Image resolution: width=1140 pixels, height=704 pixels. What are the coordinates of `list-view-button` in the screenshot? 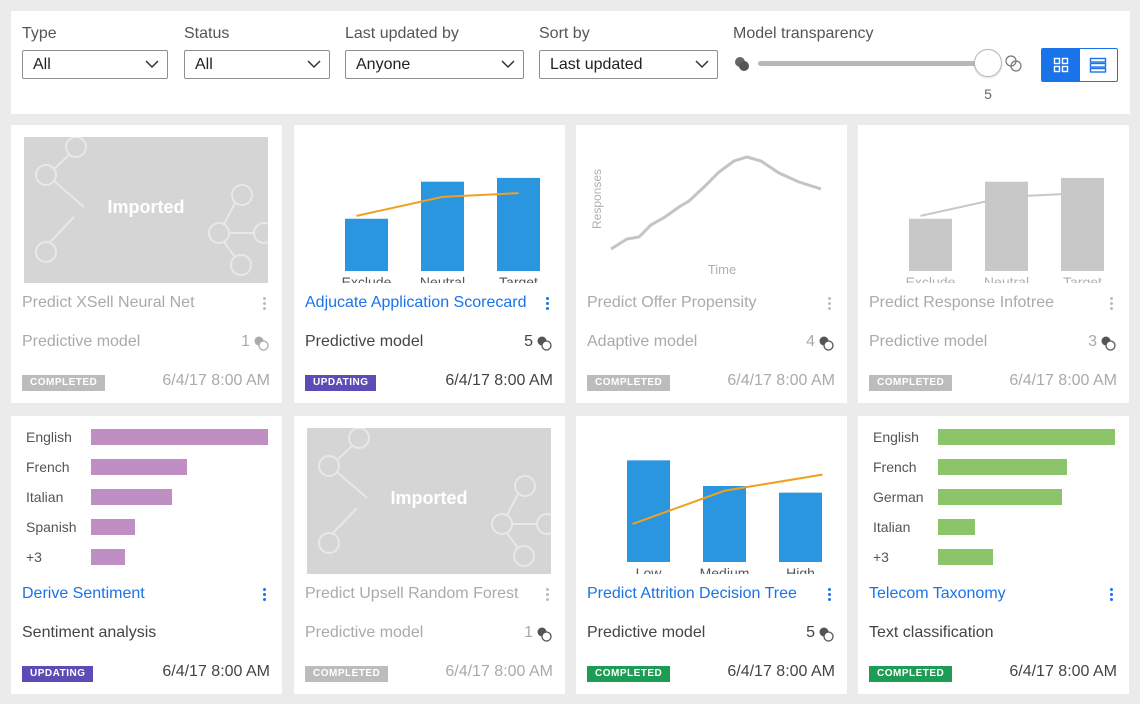 It's located at (1099, 65).